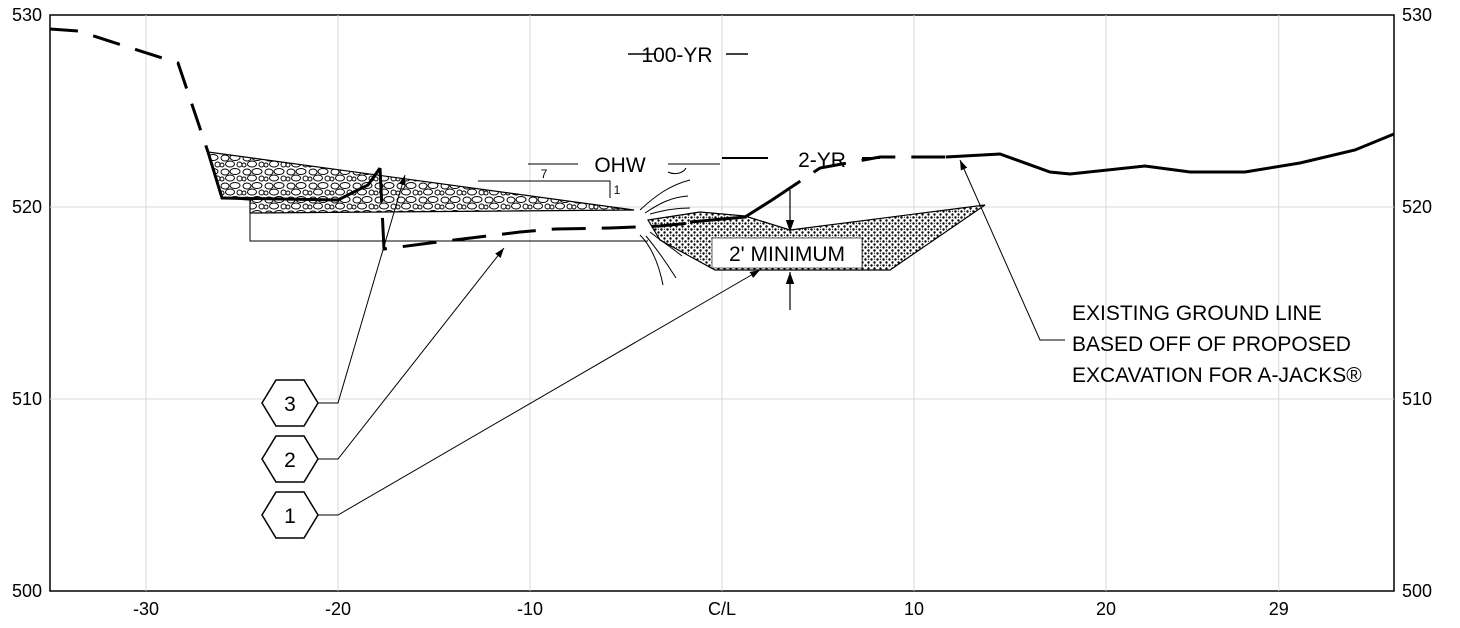 Image resolution: width=1460 pixels, height=628 pixels. What do you see at coordinates (1106, 609) in the screenshot?
I see `x-tick-label: 20` at bounding box center [1106, 609].